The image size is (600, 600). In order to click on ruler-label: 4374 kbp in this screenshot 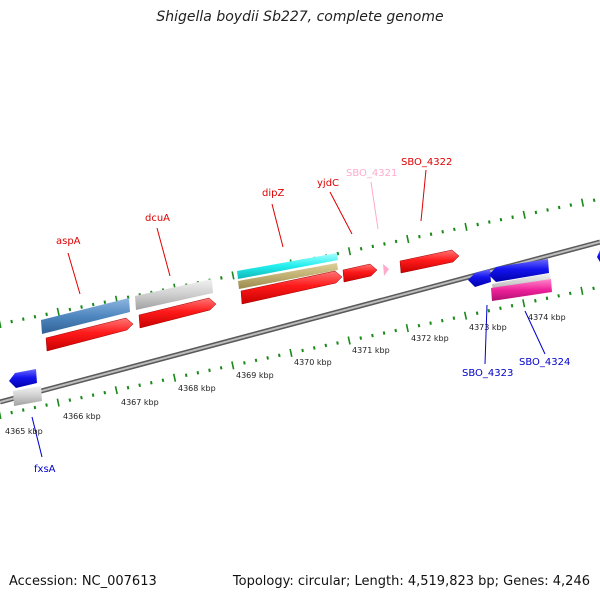, I will do `click(547, 317)`.